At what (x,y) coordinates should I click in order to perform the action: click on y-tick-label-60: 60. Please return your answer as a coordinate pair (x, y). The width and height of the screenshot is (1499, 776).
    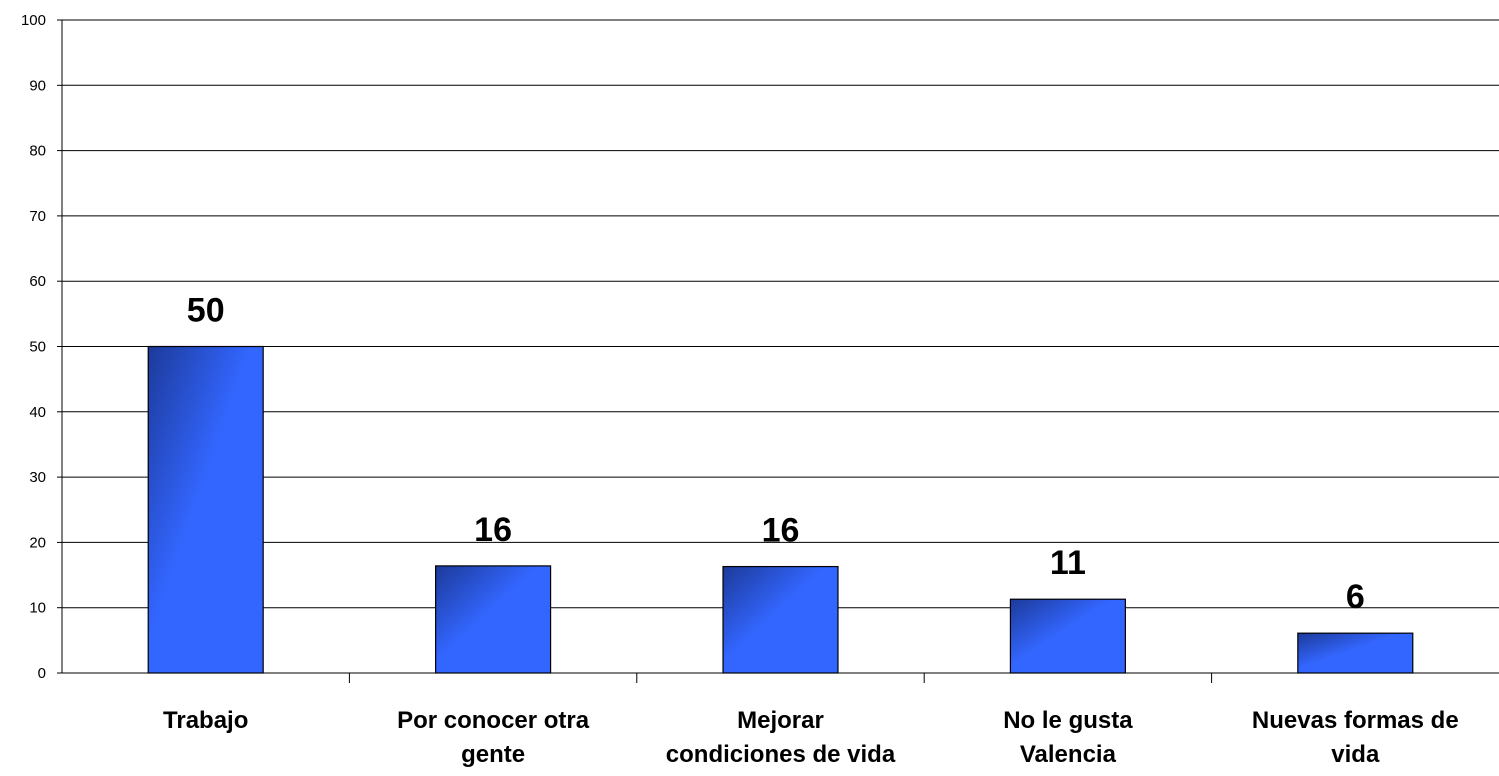
    Looking at the image, I should click on (37, 281).